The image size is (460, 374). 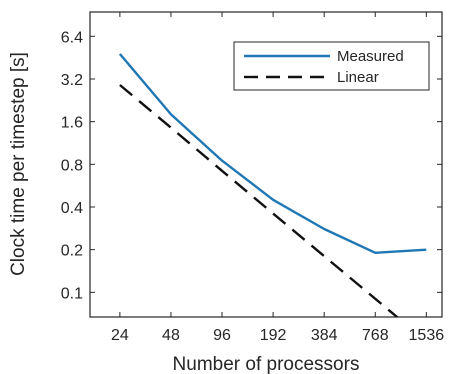 I want to click on x-tick-label: 384, so click(x=324, y=335).